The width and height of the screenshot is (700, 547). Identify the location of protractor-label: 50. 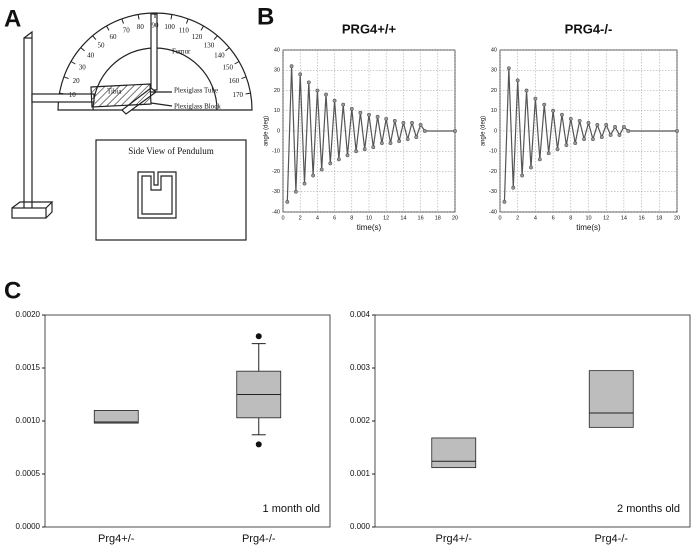
(102, 45).